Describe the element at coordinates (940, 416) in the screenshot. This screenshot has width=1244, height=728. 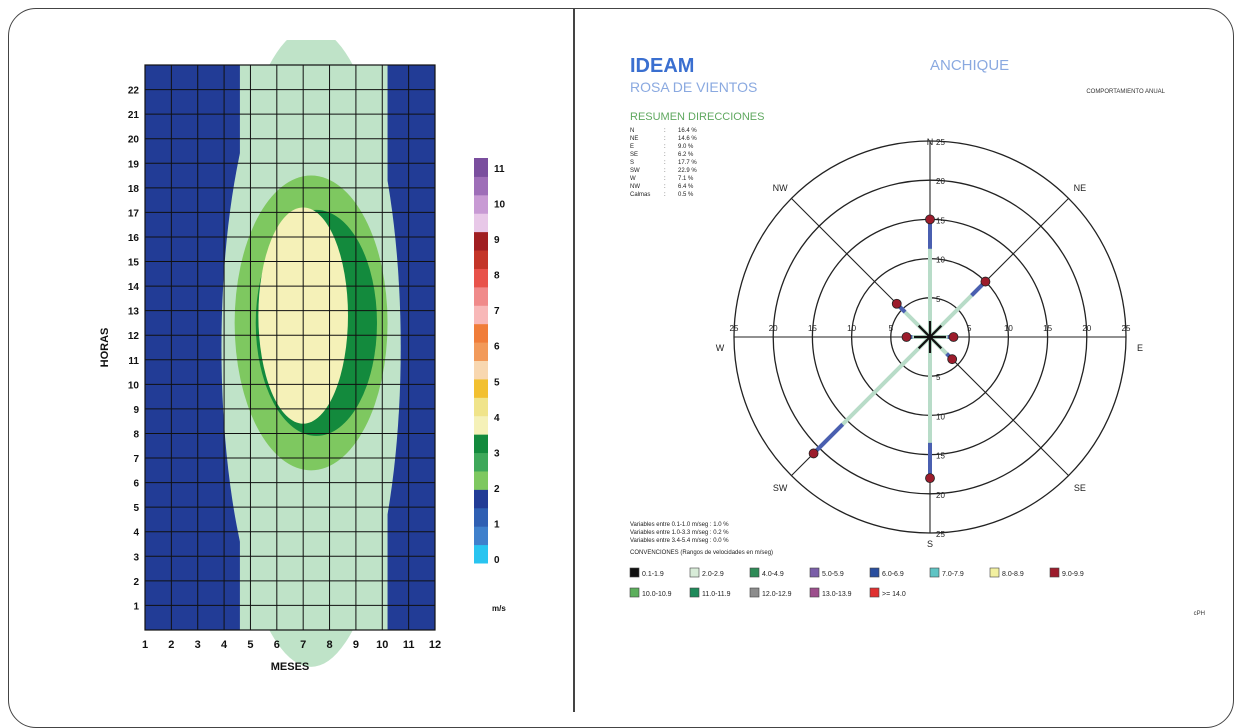
I see `ring-label-s: 10` at that location.